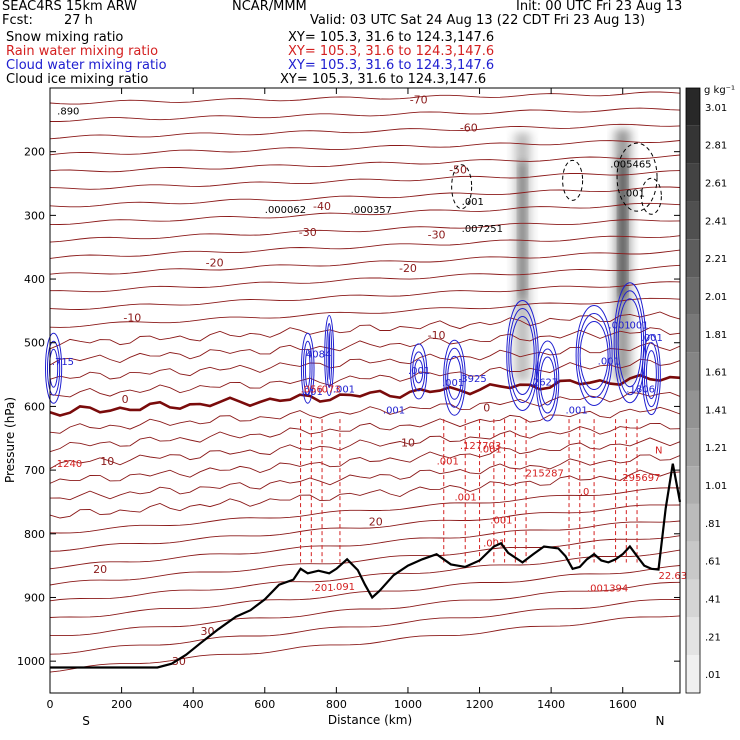 This screenshot has height=740, width=740. Describe the element at coordinates (660, 721) in the screenshot. I see `end-label-north: N` at that location.